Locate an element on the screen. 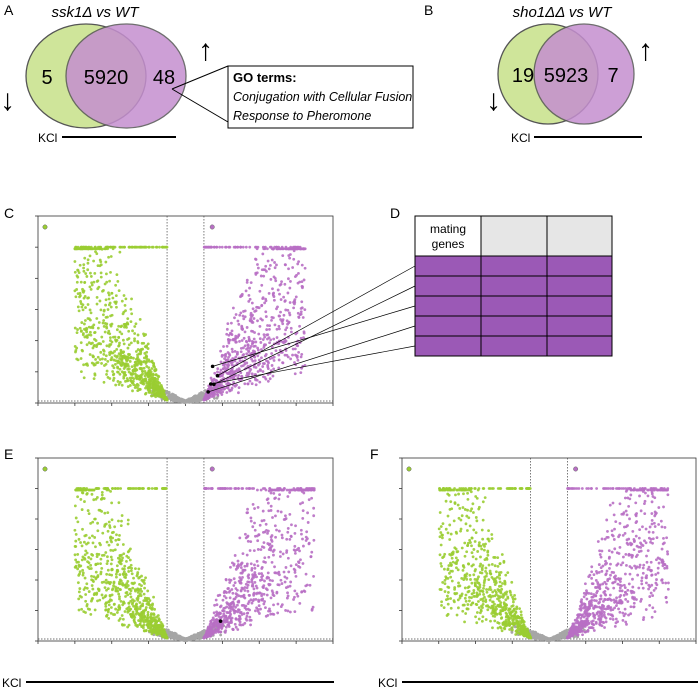  table-header-label: genes is located at coordinates (448, 244).